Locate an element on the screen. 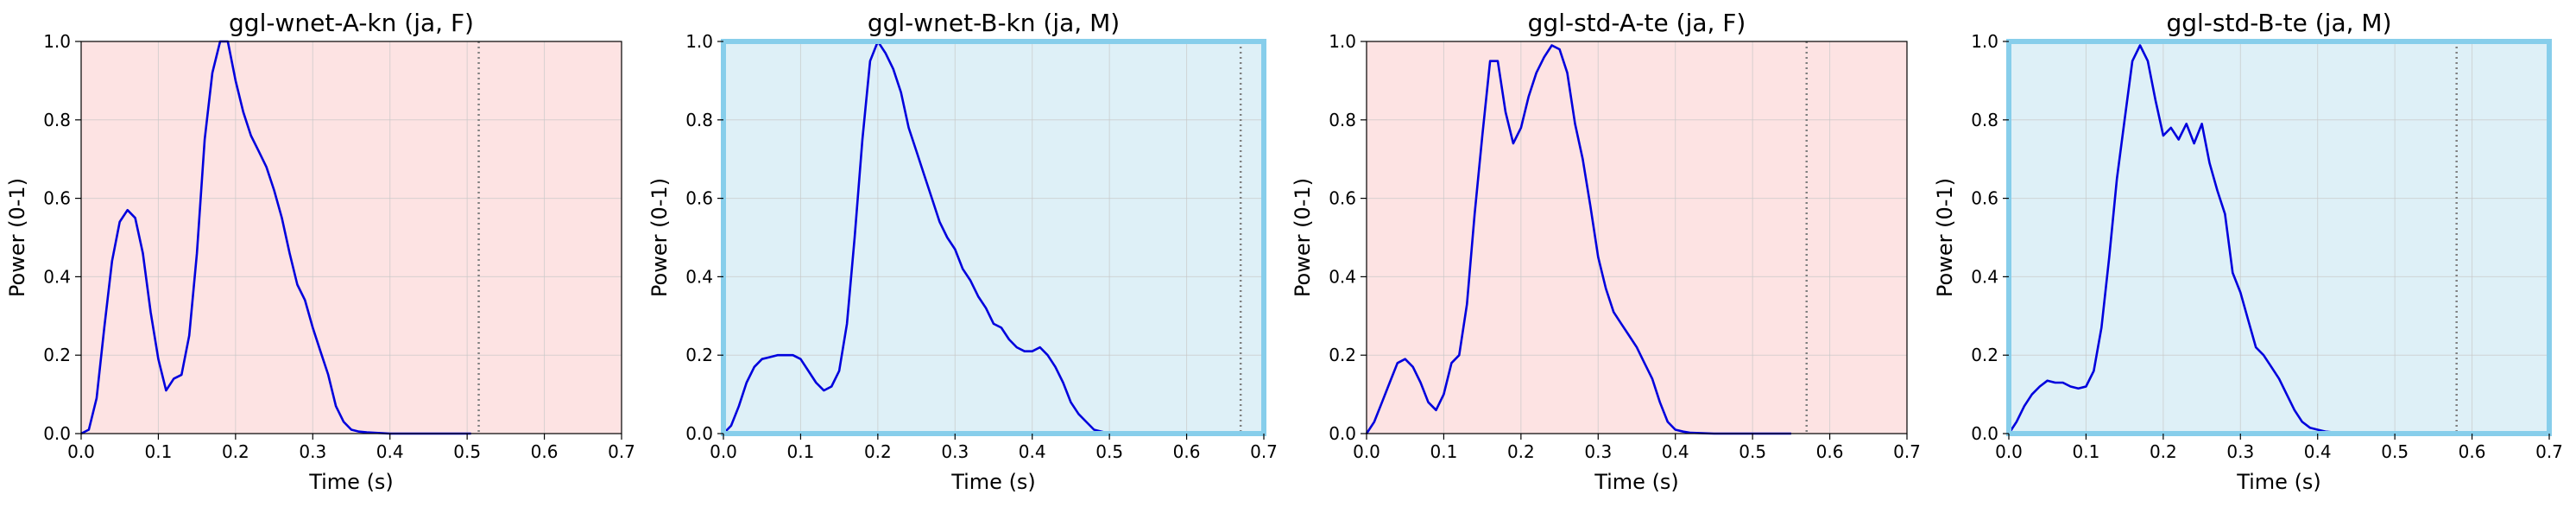 The height and width of the screenshot is (507, 2576). chart-title: ggl-std-A-te (ja, F) is located at coordinates (1637, 23).